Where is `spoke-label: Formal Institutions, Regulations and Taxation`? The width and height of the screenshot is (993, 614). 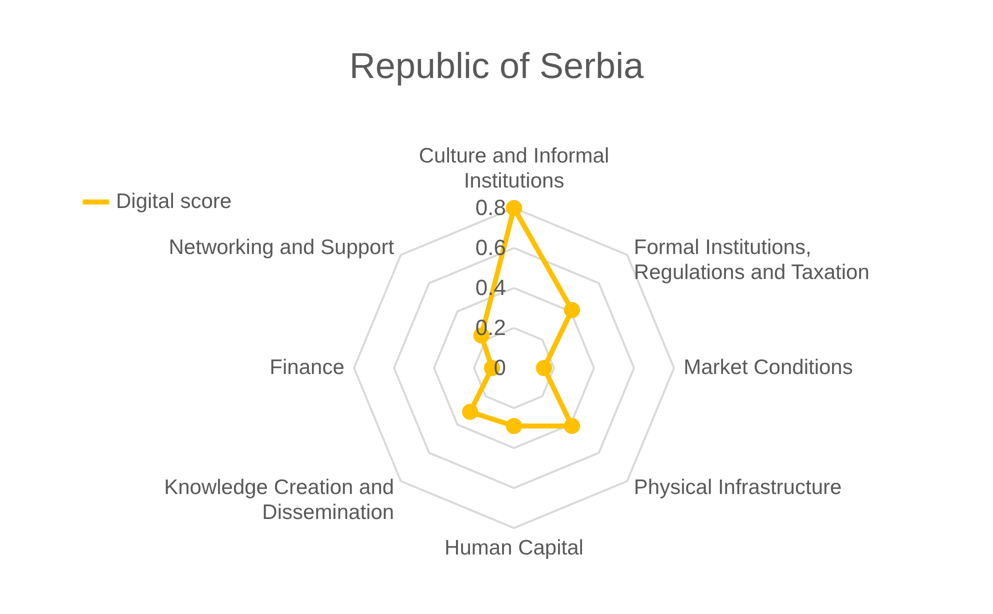 spoke-label: Formal Institutions, Regulations and Taxation is located at coordinates (752, 260).